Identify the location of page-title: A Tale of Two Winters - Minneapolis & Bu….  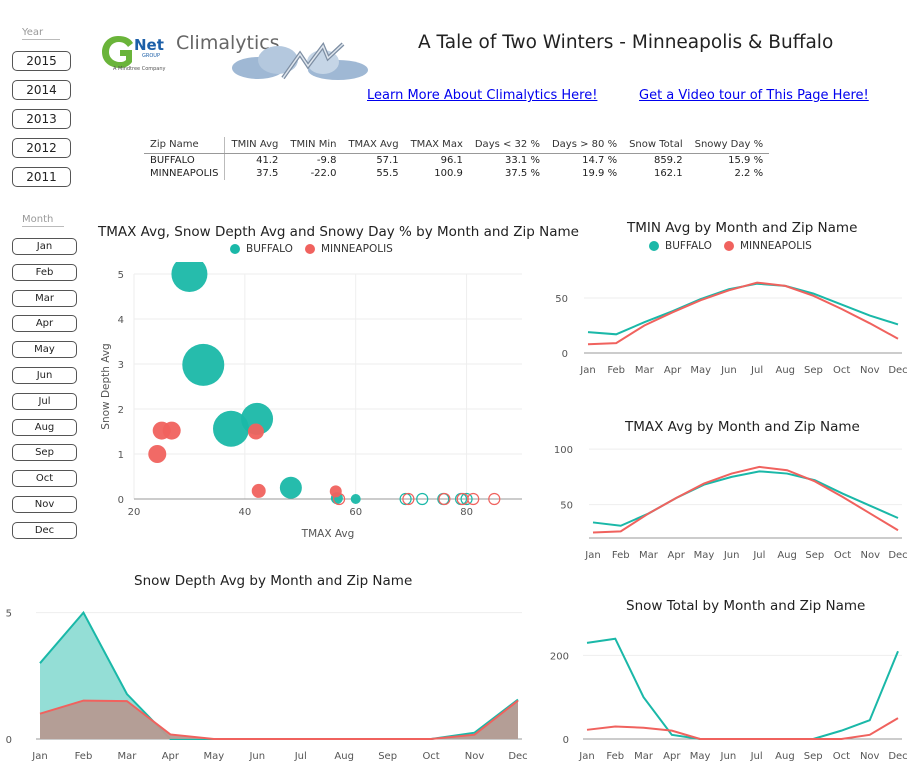
(626, 42).